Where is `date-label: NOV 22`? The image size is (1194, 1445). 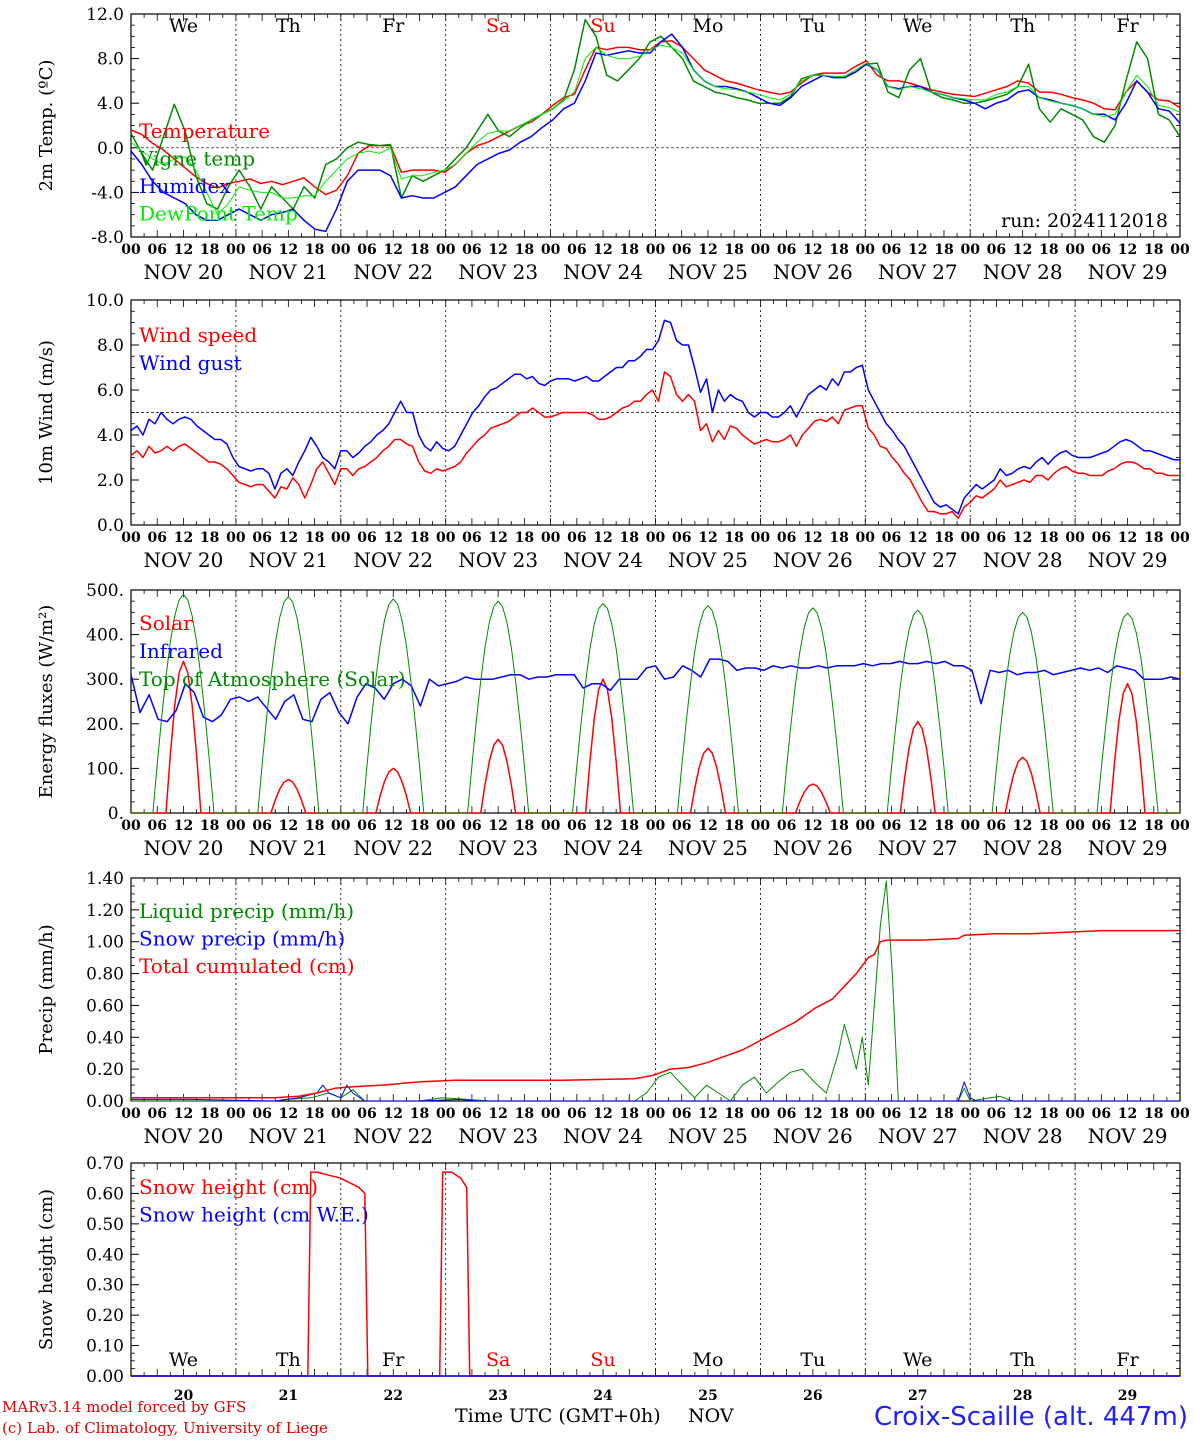
date-label: NOV 22 is located at coordinates (393, 560).